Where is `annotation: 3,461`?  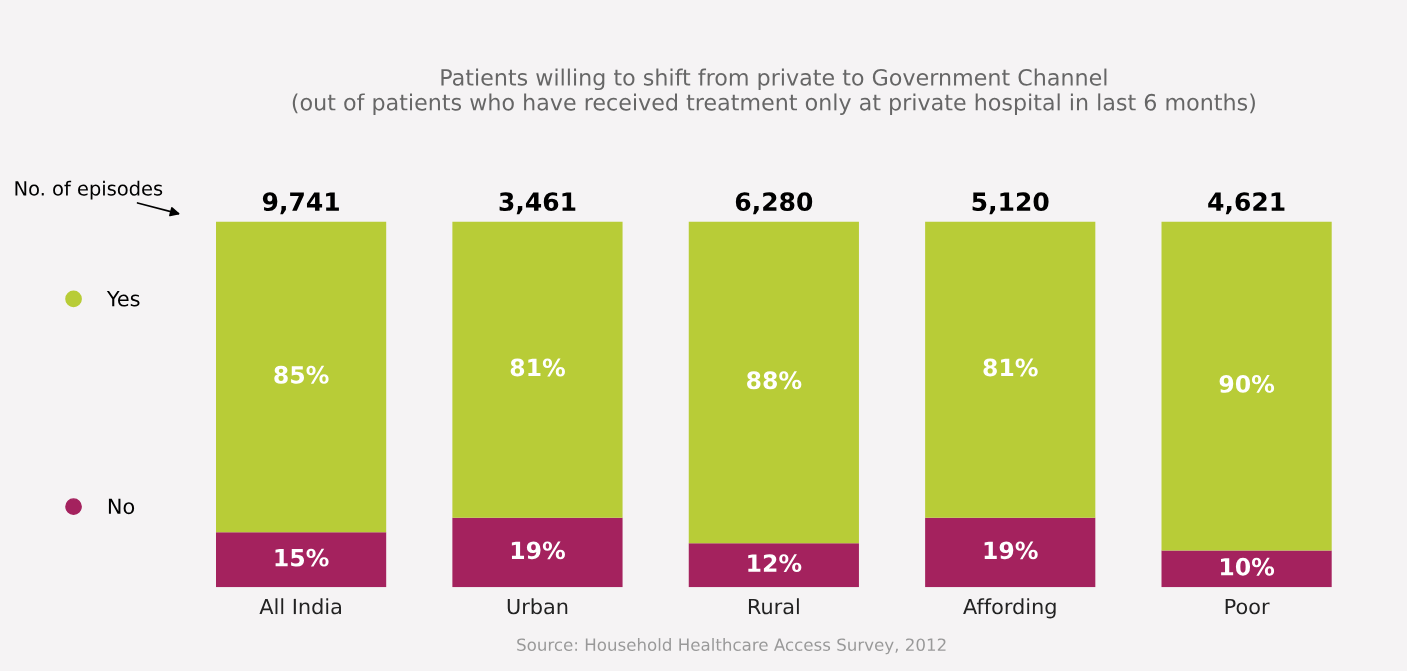
annotation: 3,461 is located at coordinates (537, 203).